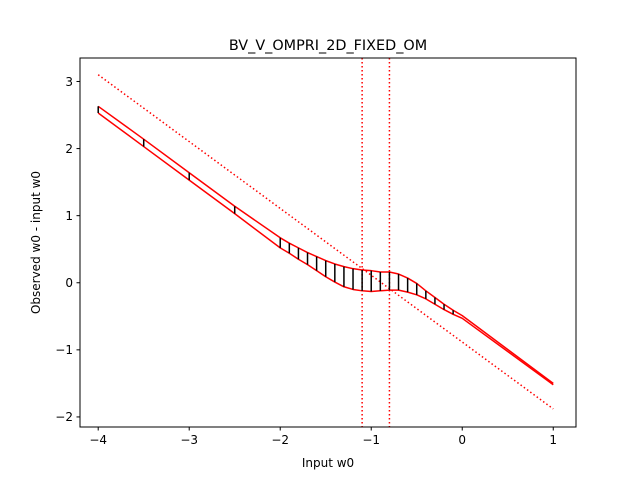  I want to click on y-tick-label: 0, so click(69, 283).